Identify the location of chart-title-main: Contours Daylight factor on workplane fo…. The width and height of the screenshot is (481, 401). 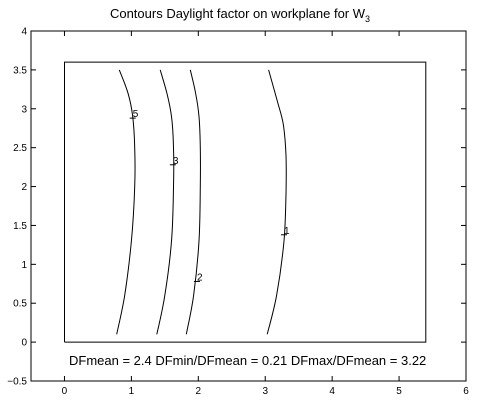
(238, 13).